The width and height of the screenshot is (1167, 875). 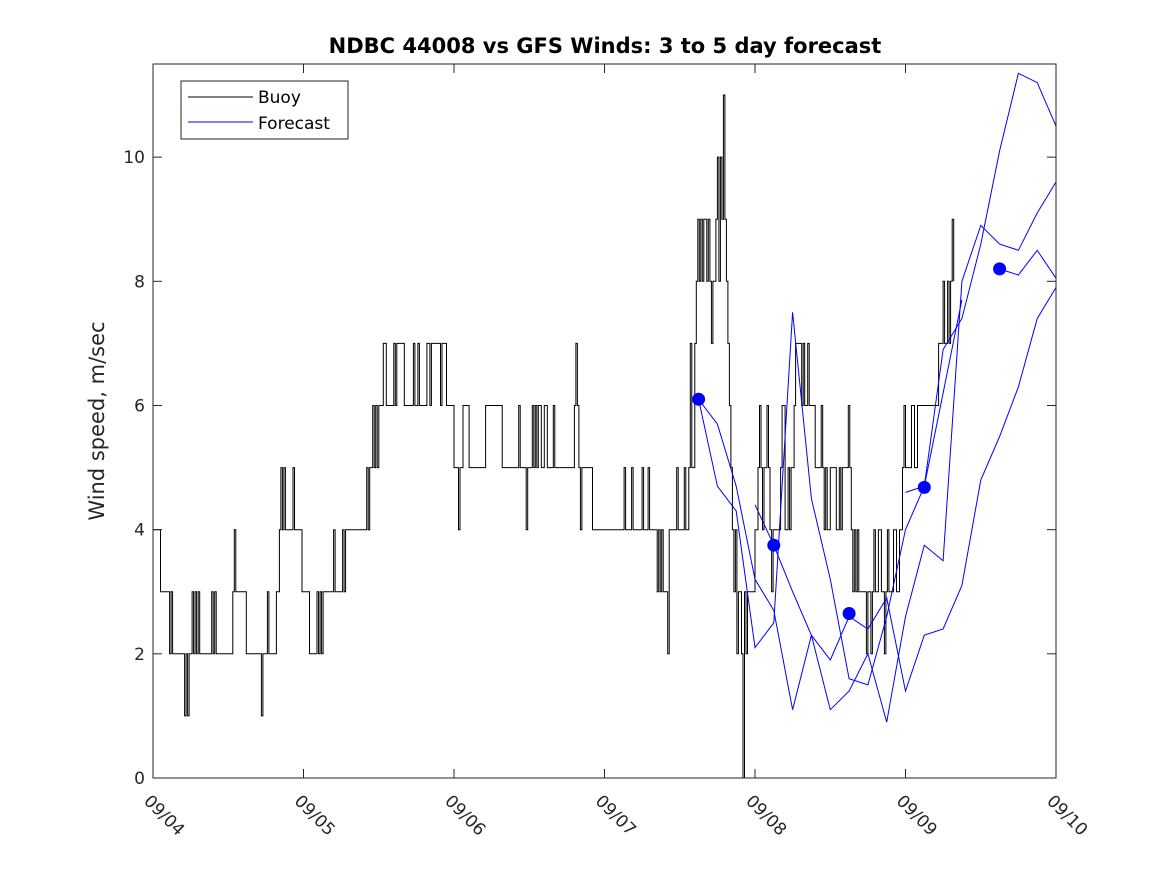 I want to click on y-tick-label: 4, so click(x=139, y=531).